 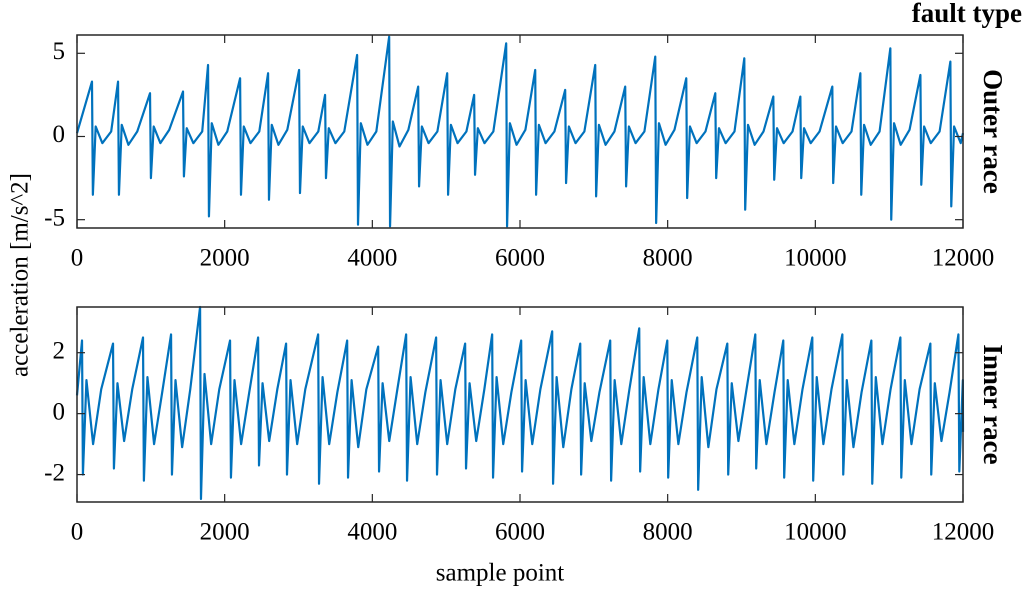 I want to click on fault-type-label: fault type, so click(x=967, y=14).